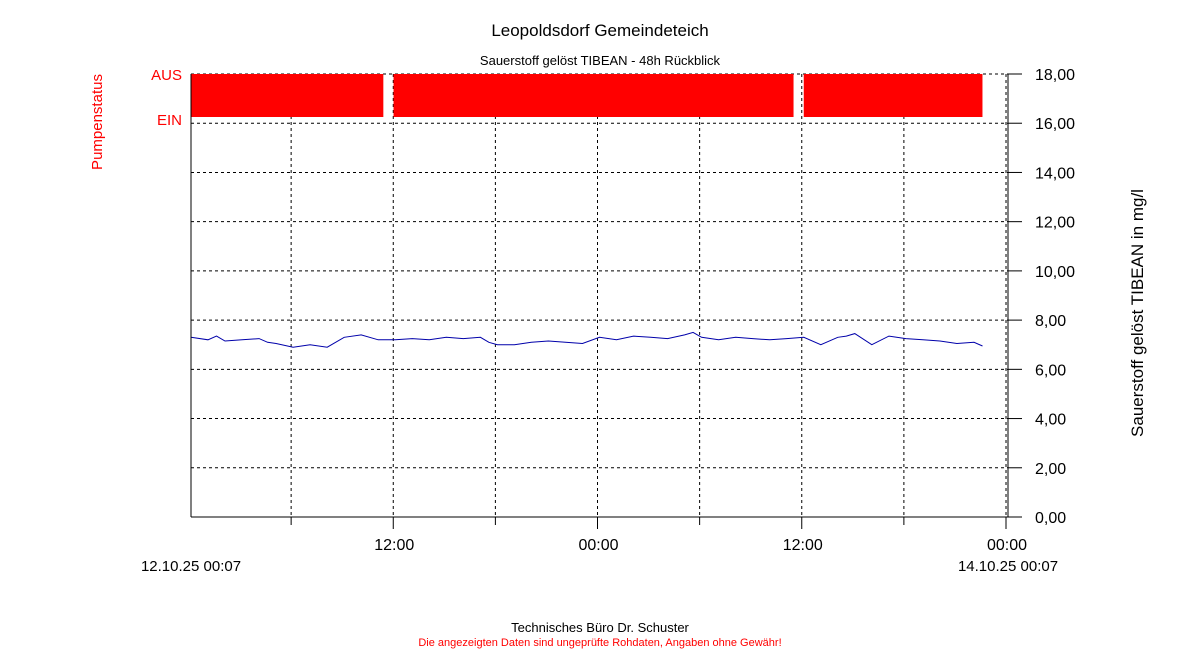  Describe the element at coordinates (1055, 173) in the screenshot. I see `y-tick-label: 14,00` at that location.